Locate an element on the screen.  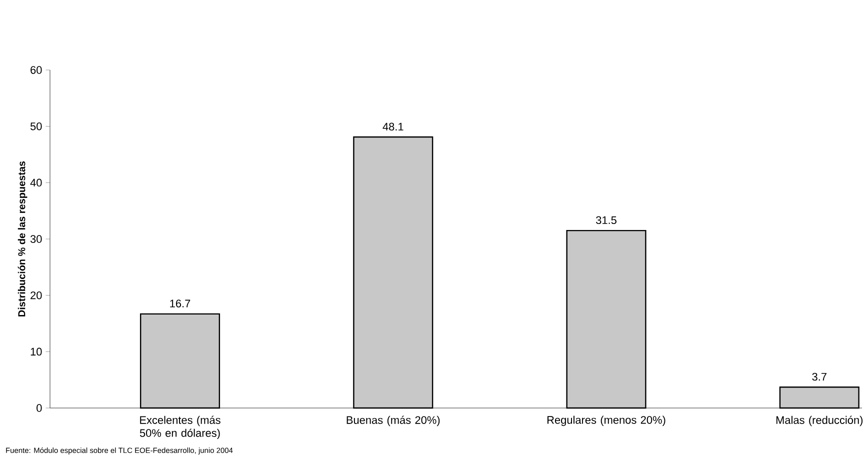
x-tick-label: Malas (reducción) is located at coordinates (819, 421).